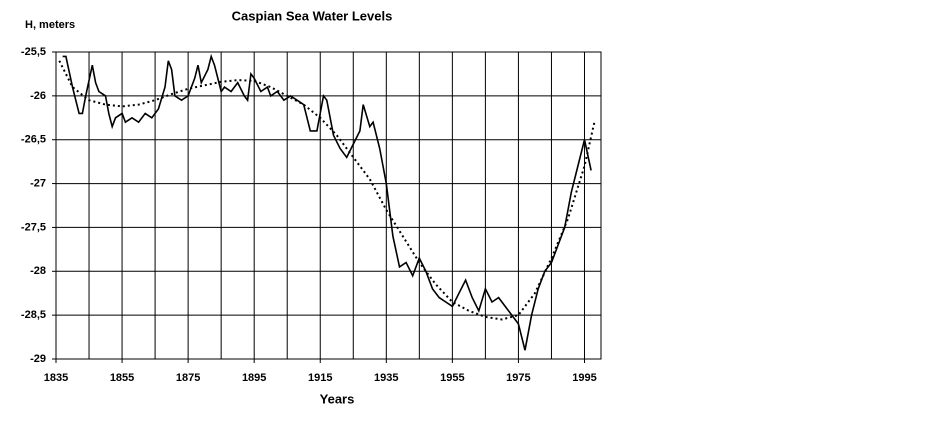  What do you see at coordinates (122, 378) in the screenshot?
I see `x-tick-label: 1855` at bounding box center [122, 378].